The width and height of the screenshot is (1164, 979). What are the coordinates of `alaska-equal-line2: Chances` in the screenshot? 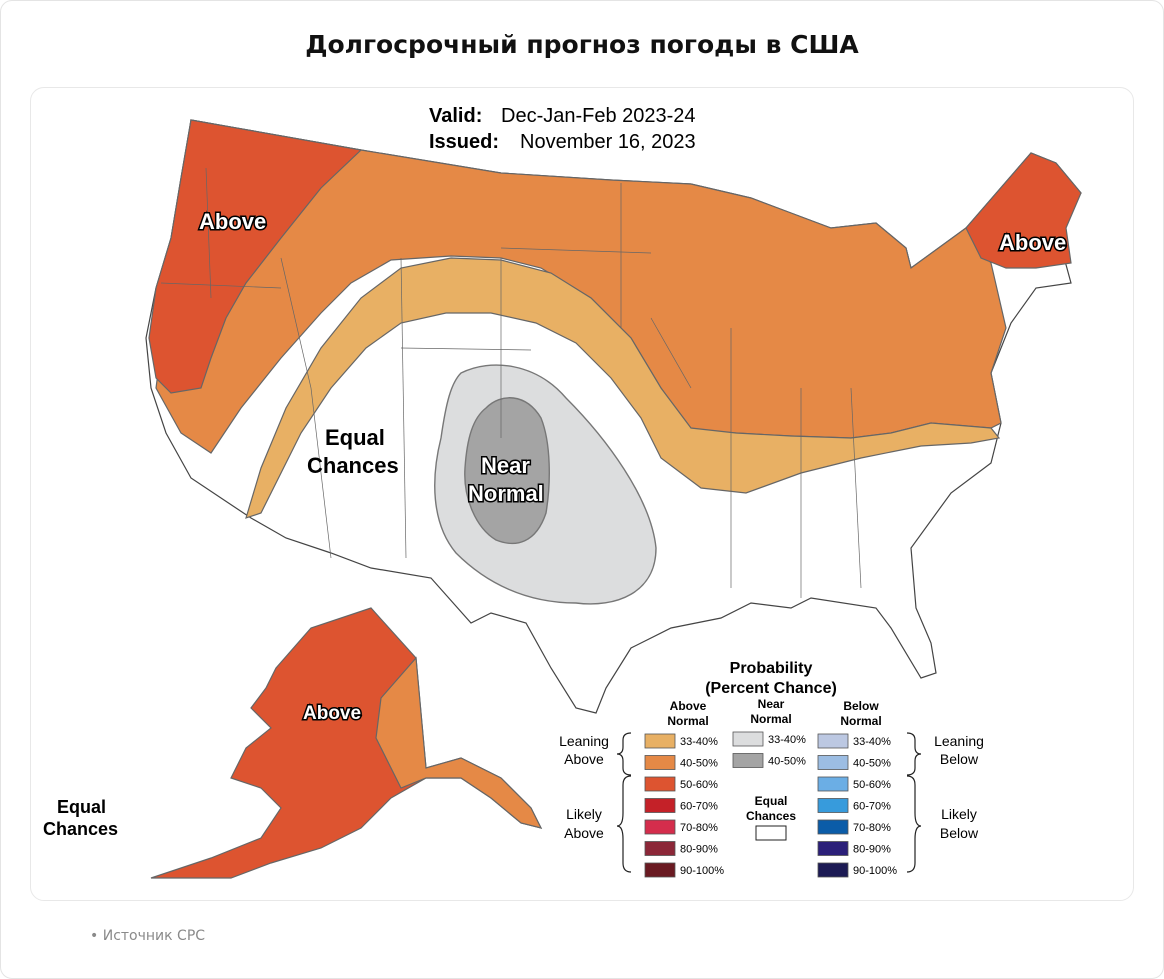 It's located at (80, 829).